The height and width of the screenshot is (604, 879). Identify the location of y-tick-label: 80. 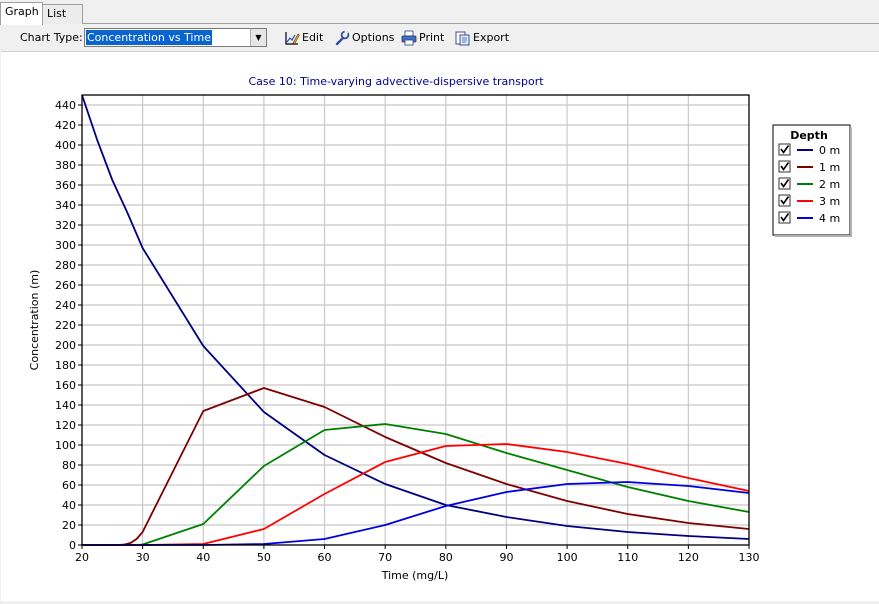
(69, 465).